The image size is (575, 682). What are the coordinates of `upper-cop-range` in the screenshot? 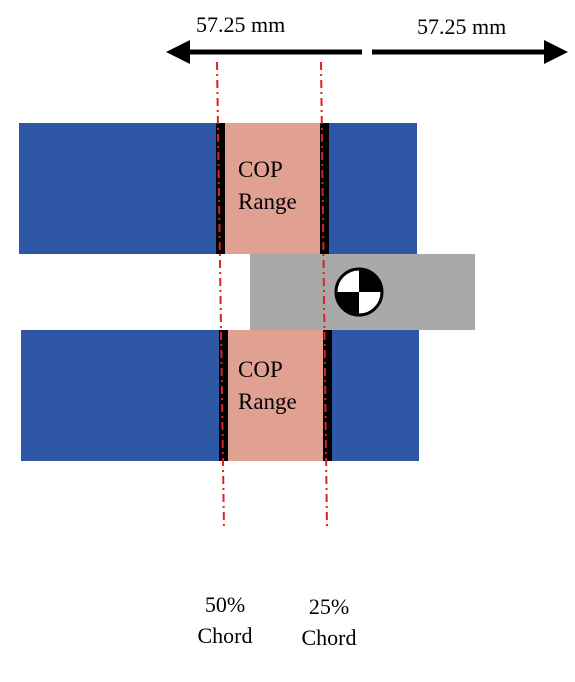 It's located at (272, 188).